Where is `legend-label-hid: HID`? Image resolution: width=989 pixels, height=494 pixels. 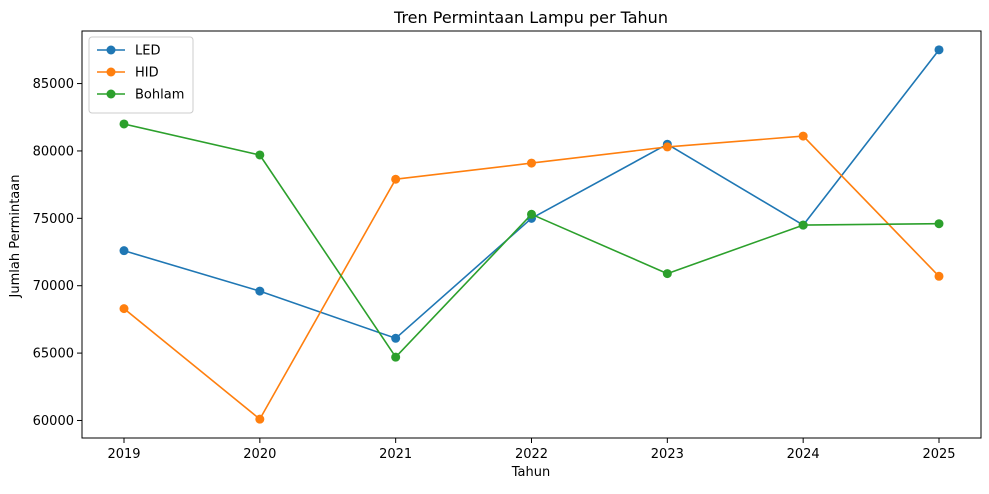 legend-label-hid: HID is located at coordinates (147, 73).